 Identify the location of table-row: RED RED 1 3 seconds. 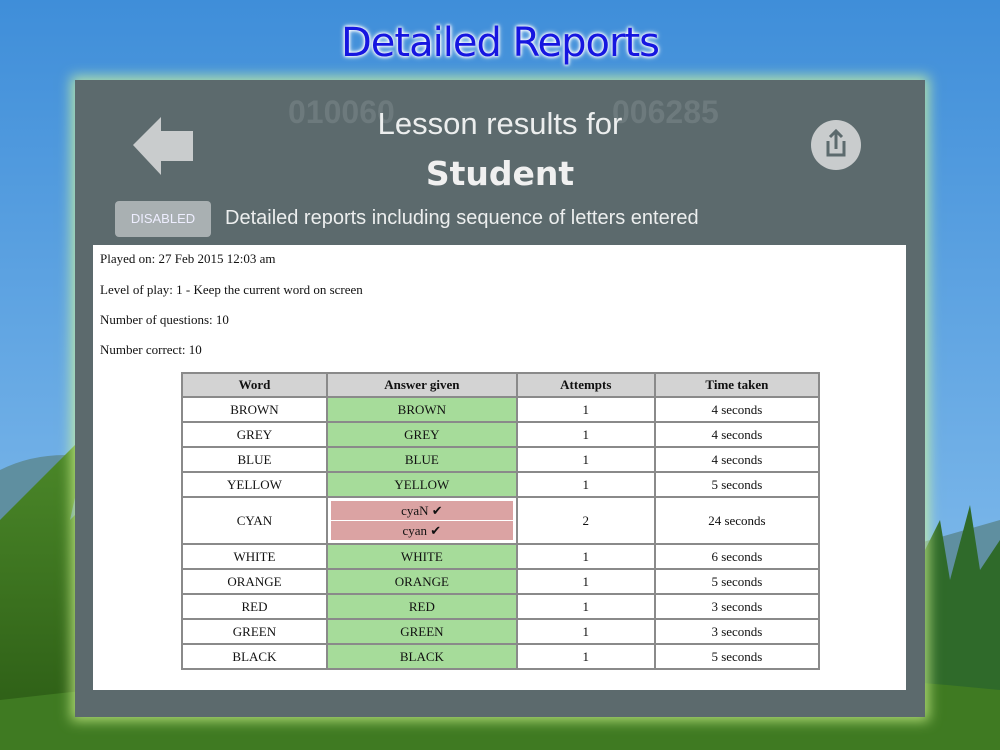
(501, 606).